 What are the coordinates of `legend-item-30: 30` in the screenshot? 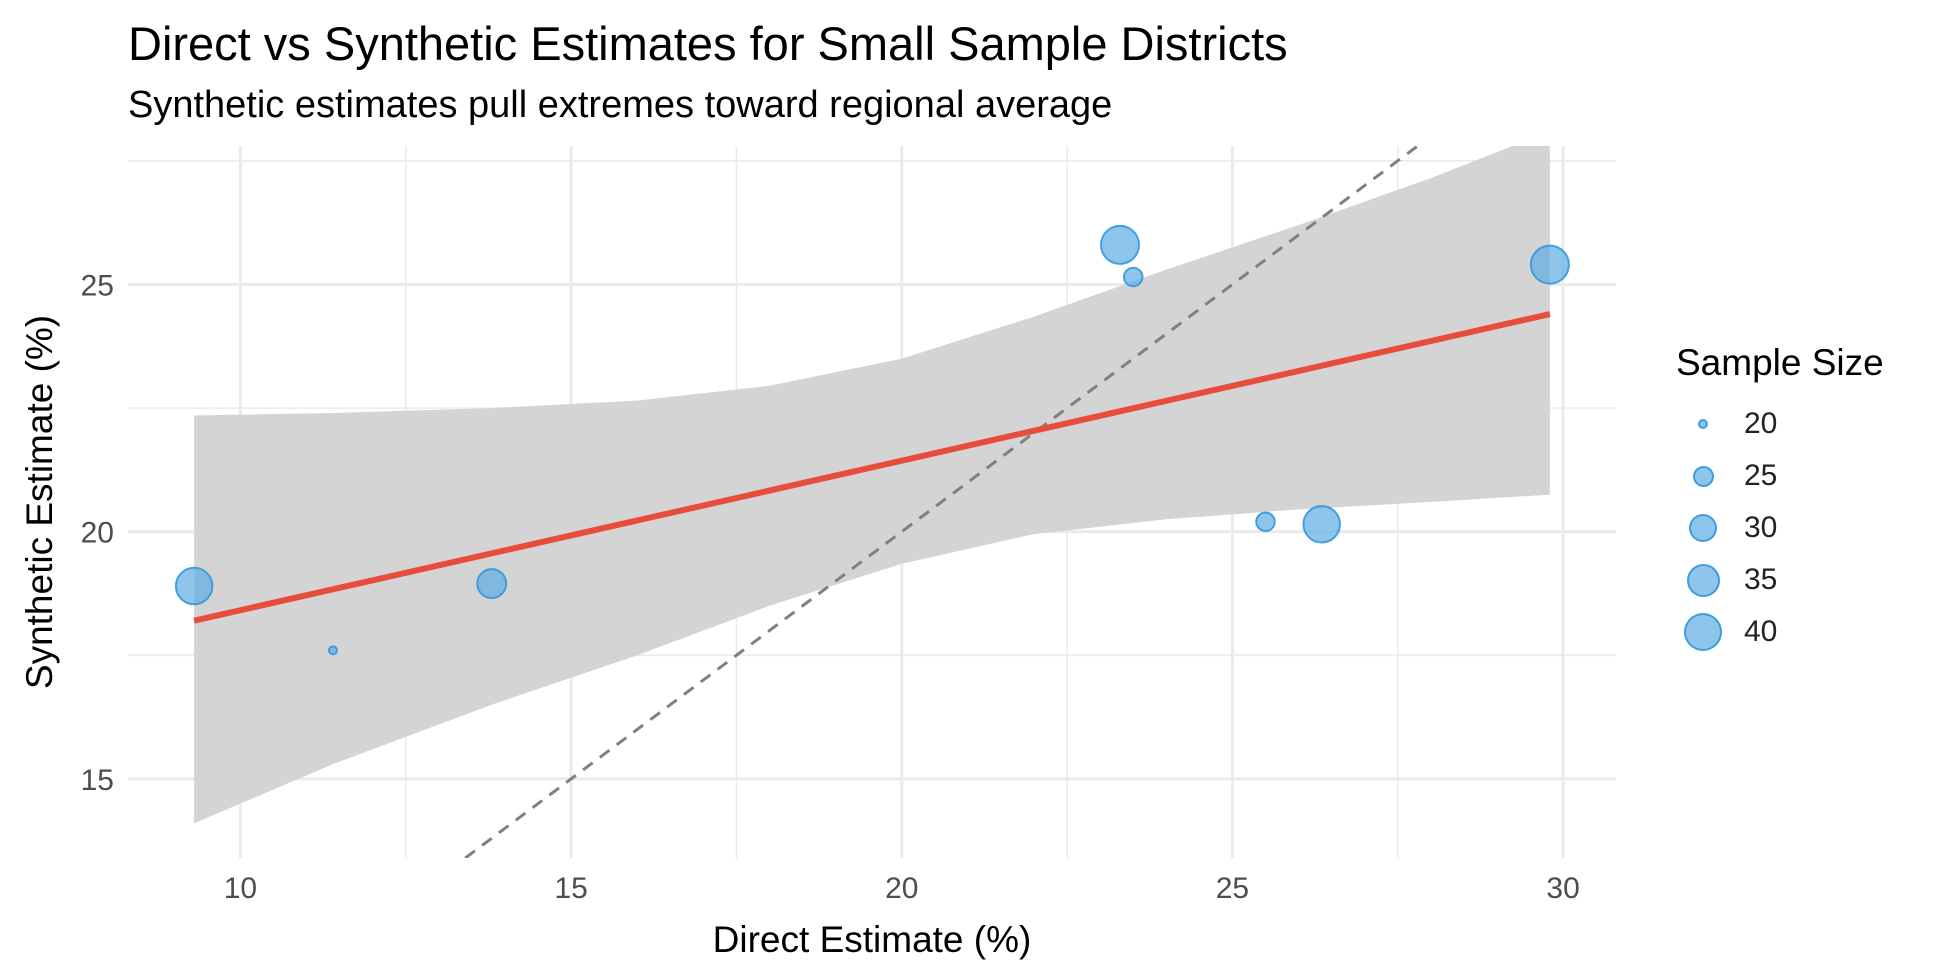 It's located at (1807, 528).